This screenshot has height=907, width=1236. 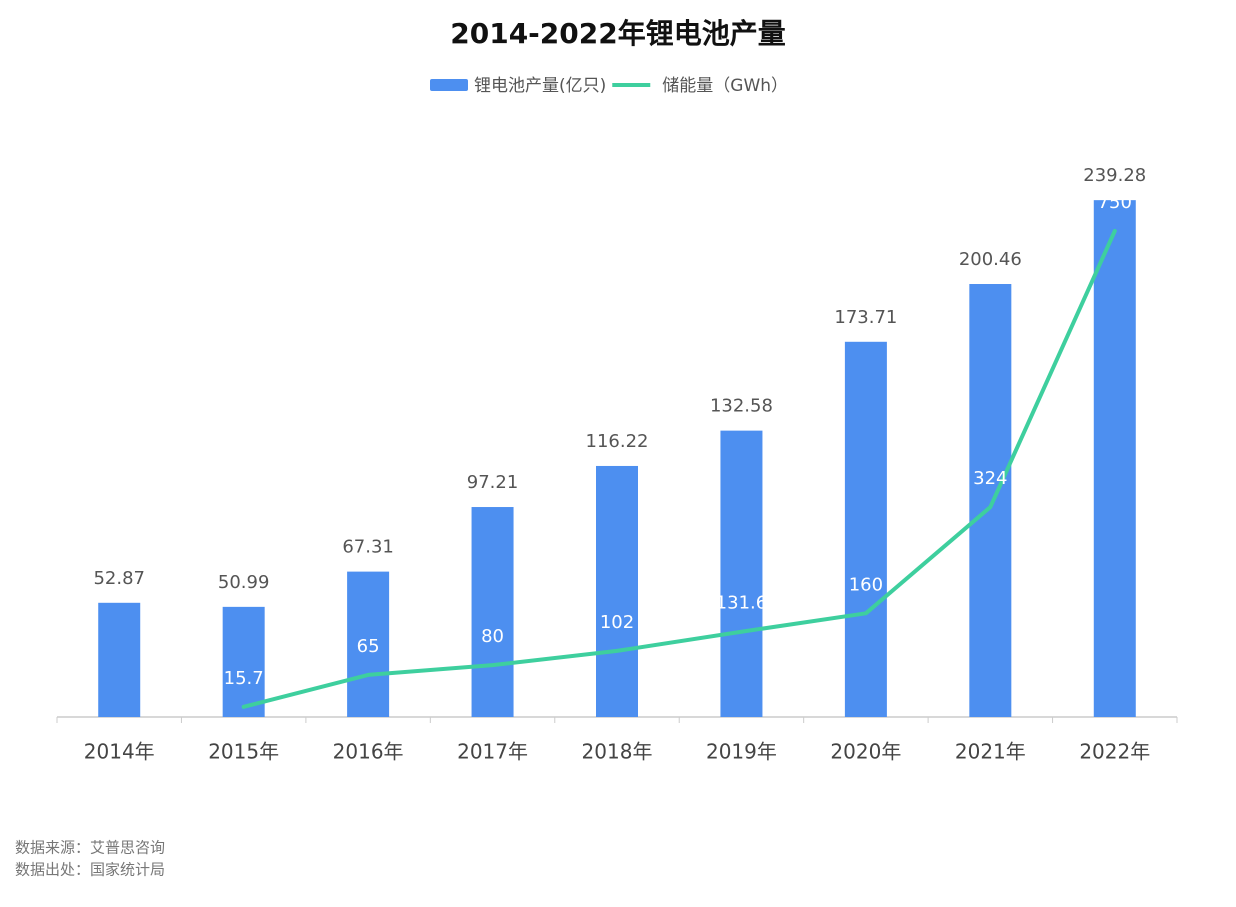 What do you see at coordinates (540, 86) in the screenshot?
I see `legend-label: 锂电池产量(亿只)` at bounding box center [540, 86].